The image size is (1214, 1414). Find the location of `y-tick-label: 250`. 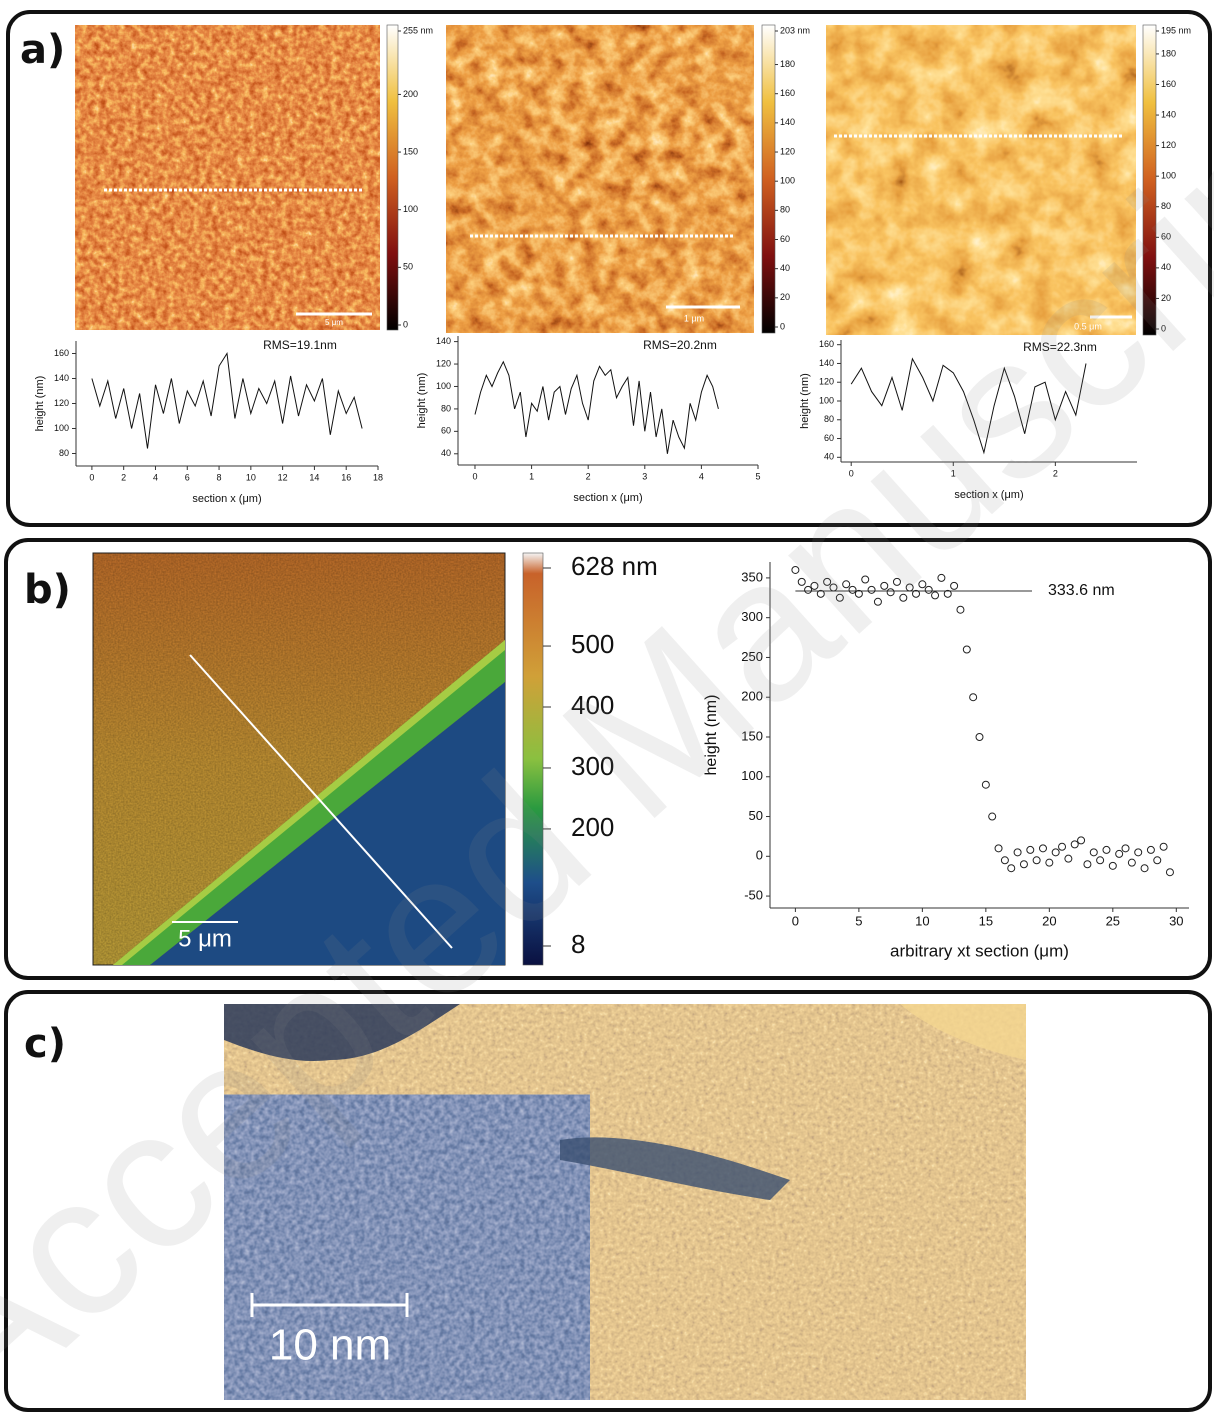

y-tick-label: 250 is located at coordinates (752, 656).